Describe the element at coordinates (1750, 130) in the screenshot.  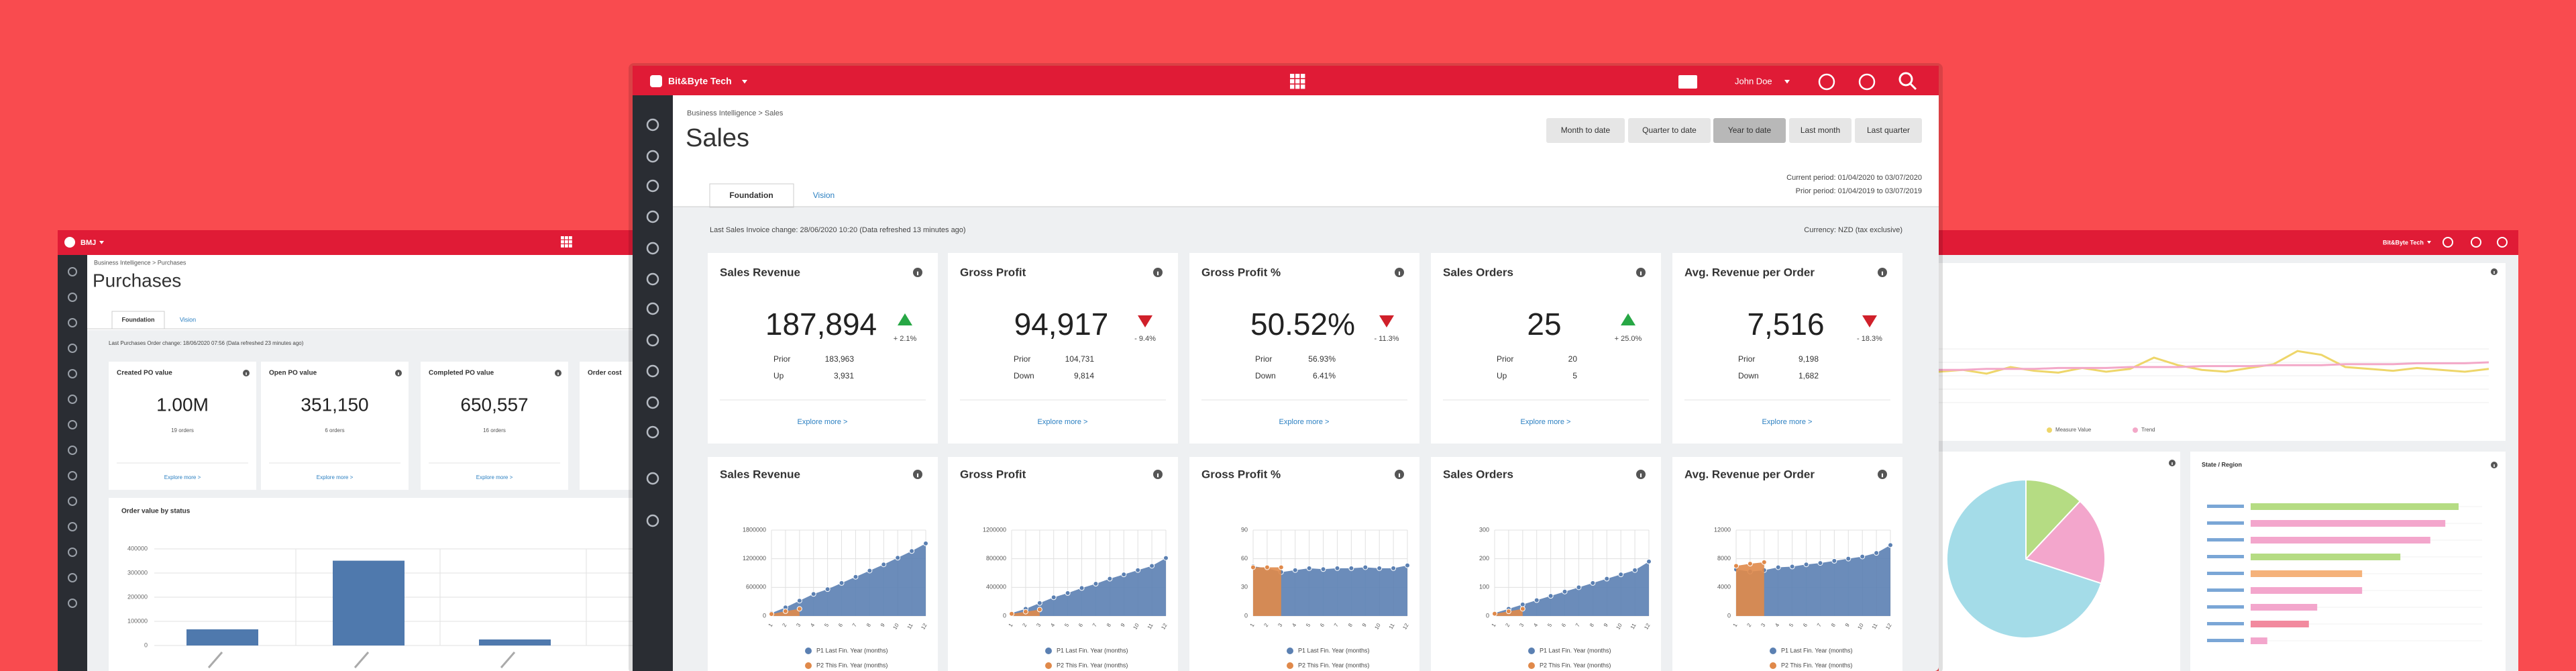
I see `period-button-label: Year to date` at that location.